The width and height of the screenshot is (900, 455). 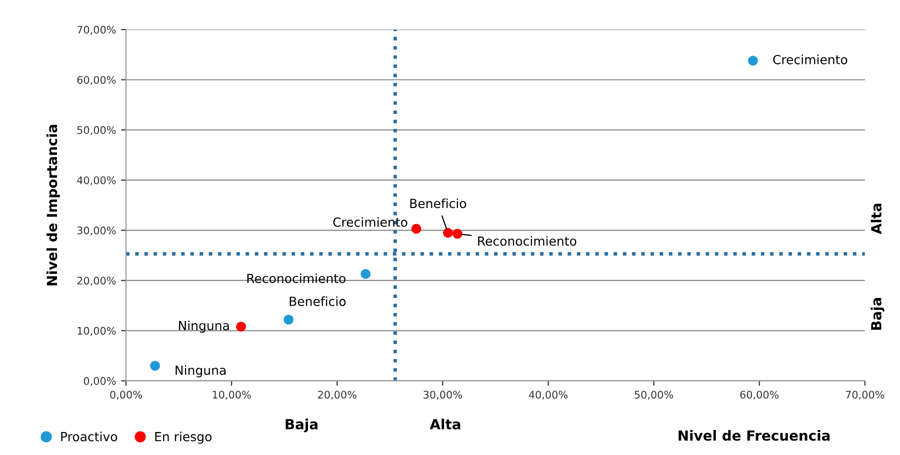 I want to click on x-axis-title: Nivel de Frecuencia, so click(x=754, y=435).